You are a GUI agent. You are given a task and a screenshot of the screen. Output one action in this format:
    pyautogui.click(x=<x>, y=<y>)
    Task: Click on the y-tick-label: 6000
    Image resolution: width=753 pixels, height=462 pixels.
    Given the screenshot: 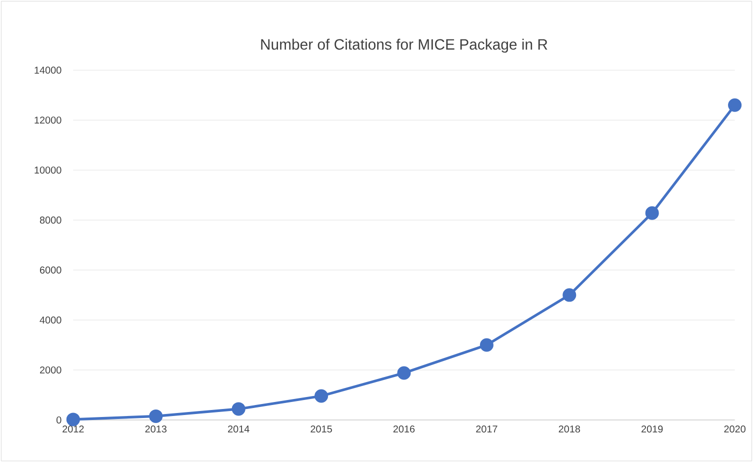 What is the action you would take?
    pyautogui.click(x=51, y=270)
    